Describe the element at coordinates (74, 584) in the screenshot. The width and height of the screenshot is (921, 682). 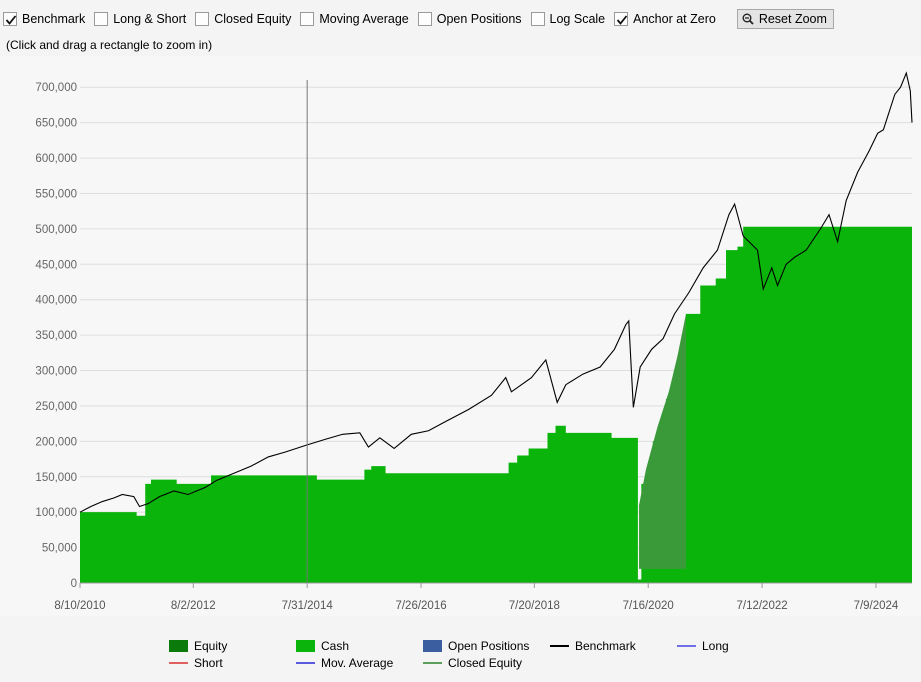
I see `y-tick-label: 0` at that location.